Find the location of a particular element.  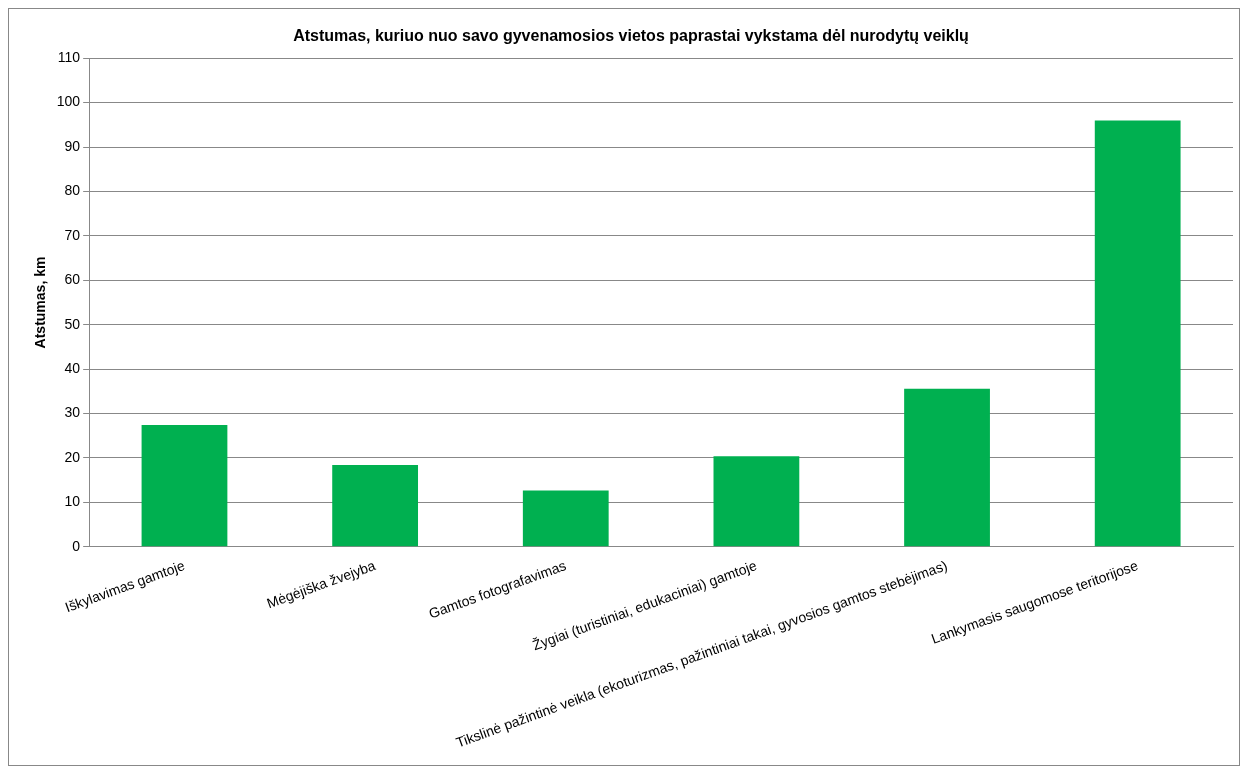

y-tick-label: 20 is located at coordinates (72, 456).